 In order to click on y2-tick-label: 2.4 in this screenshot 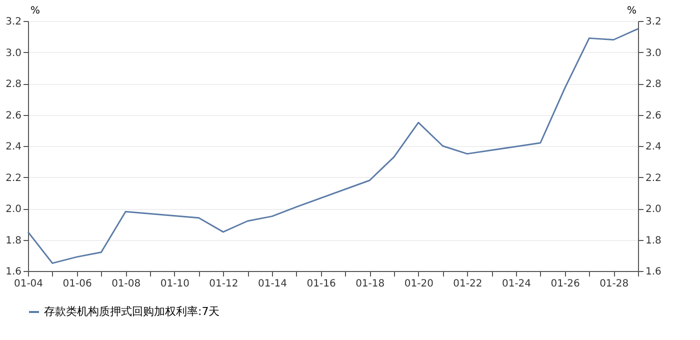, I will do `click(654, 147)`.